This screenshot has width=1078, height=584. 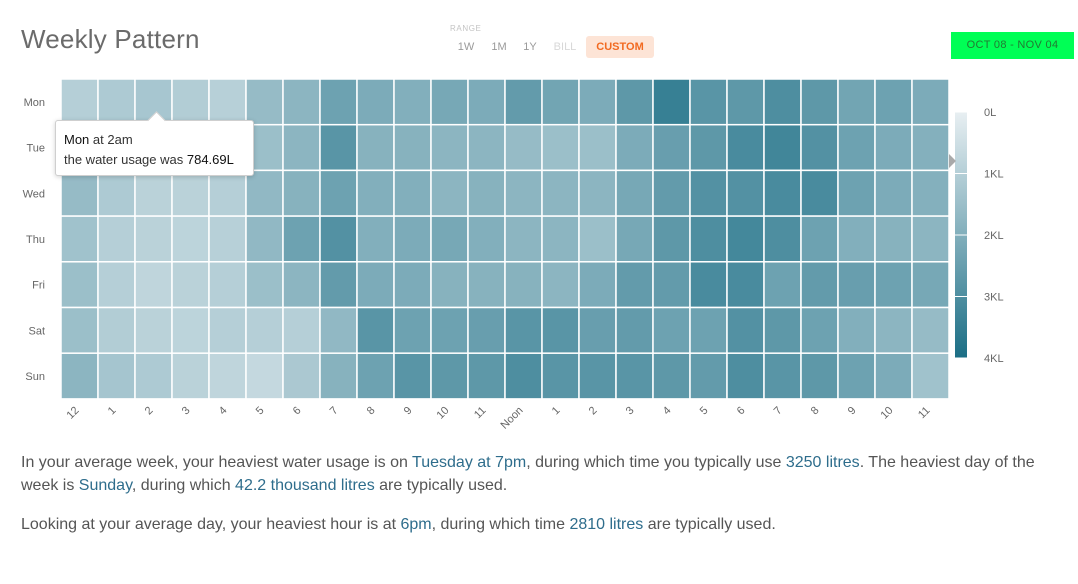 I want to click on range-1y-button: 1Y, so click(x=530, y=47).